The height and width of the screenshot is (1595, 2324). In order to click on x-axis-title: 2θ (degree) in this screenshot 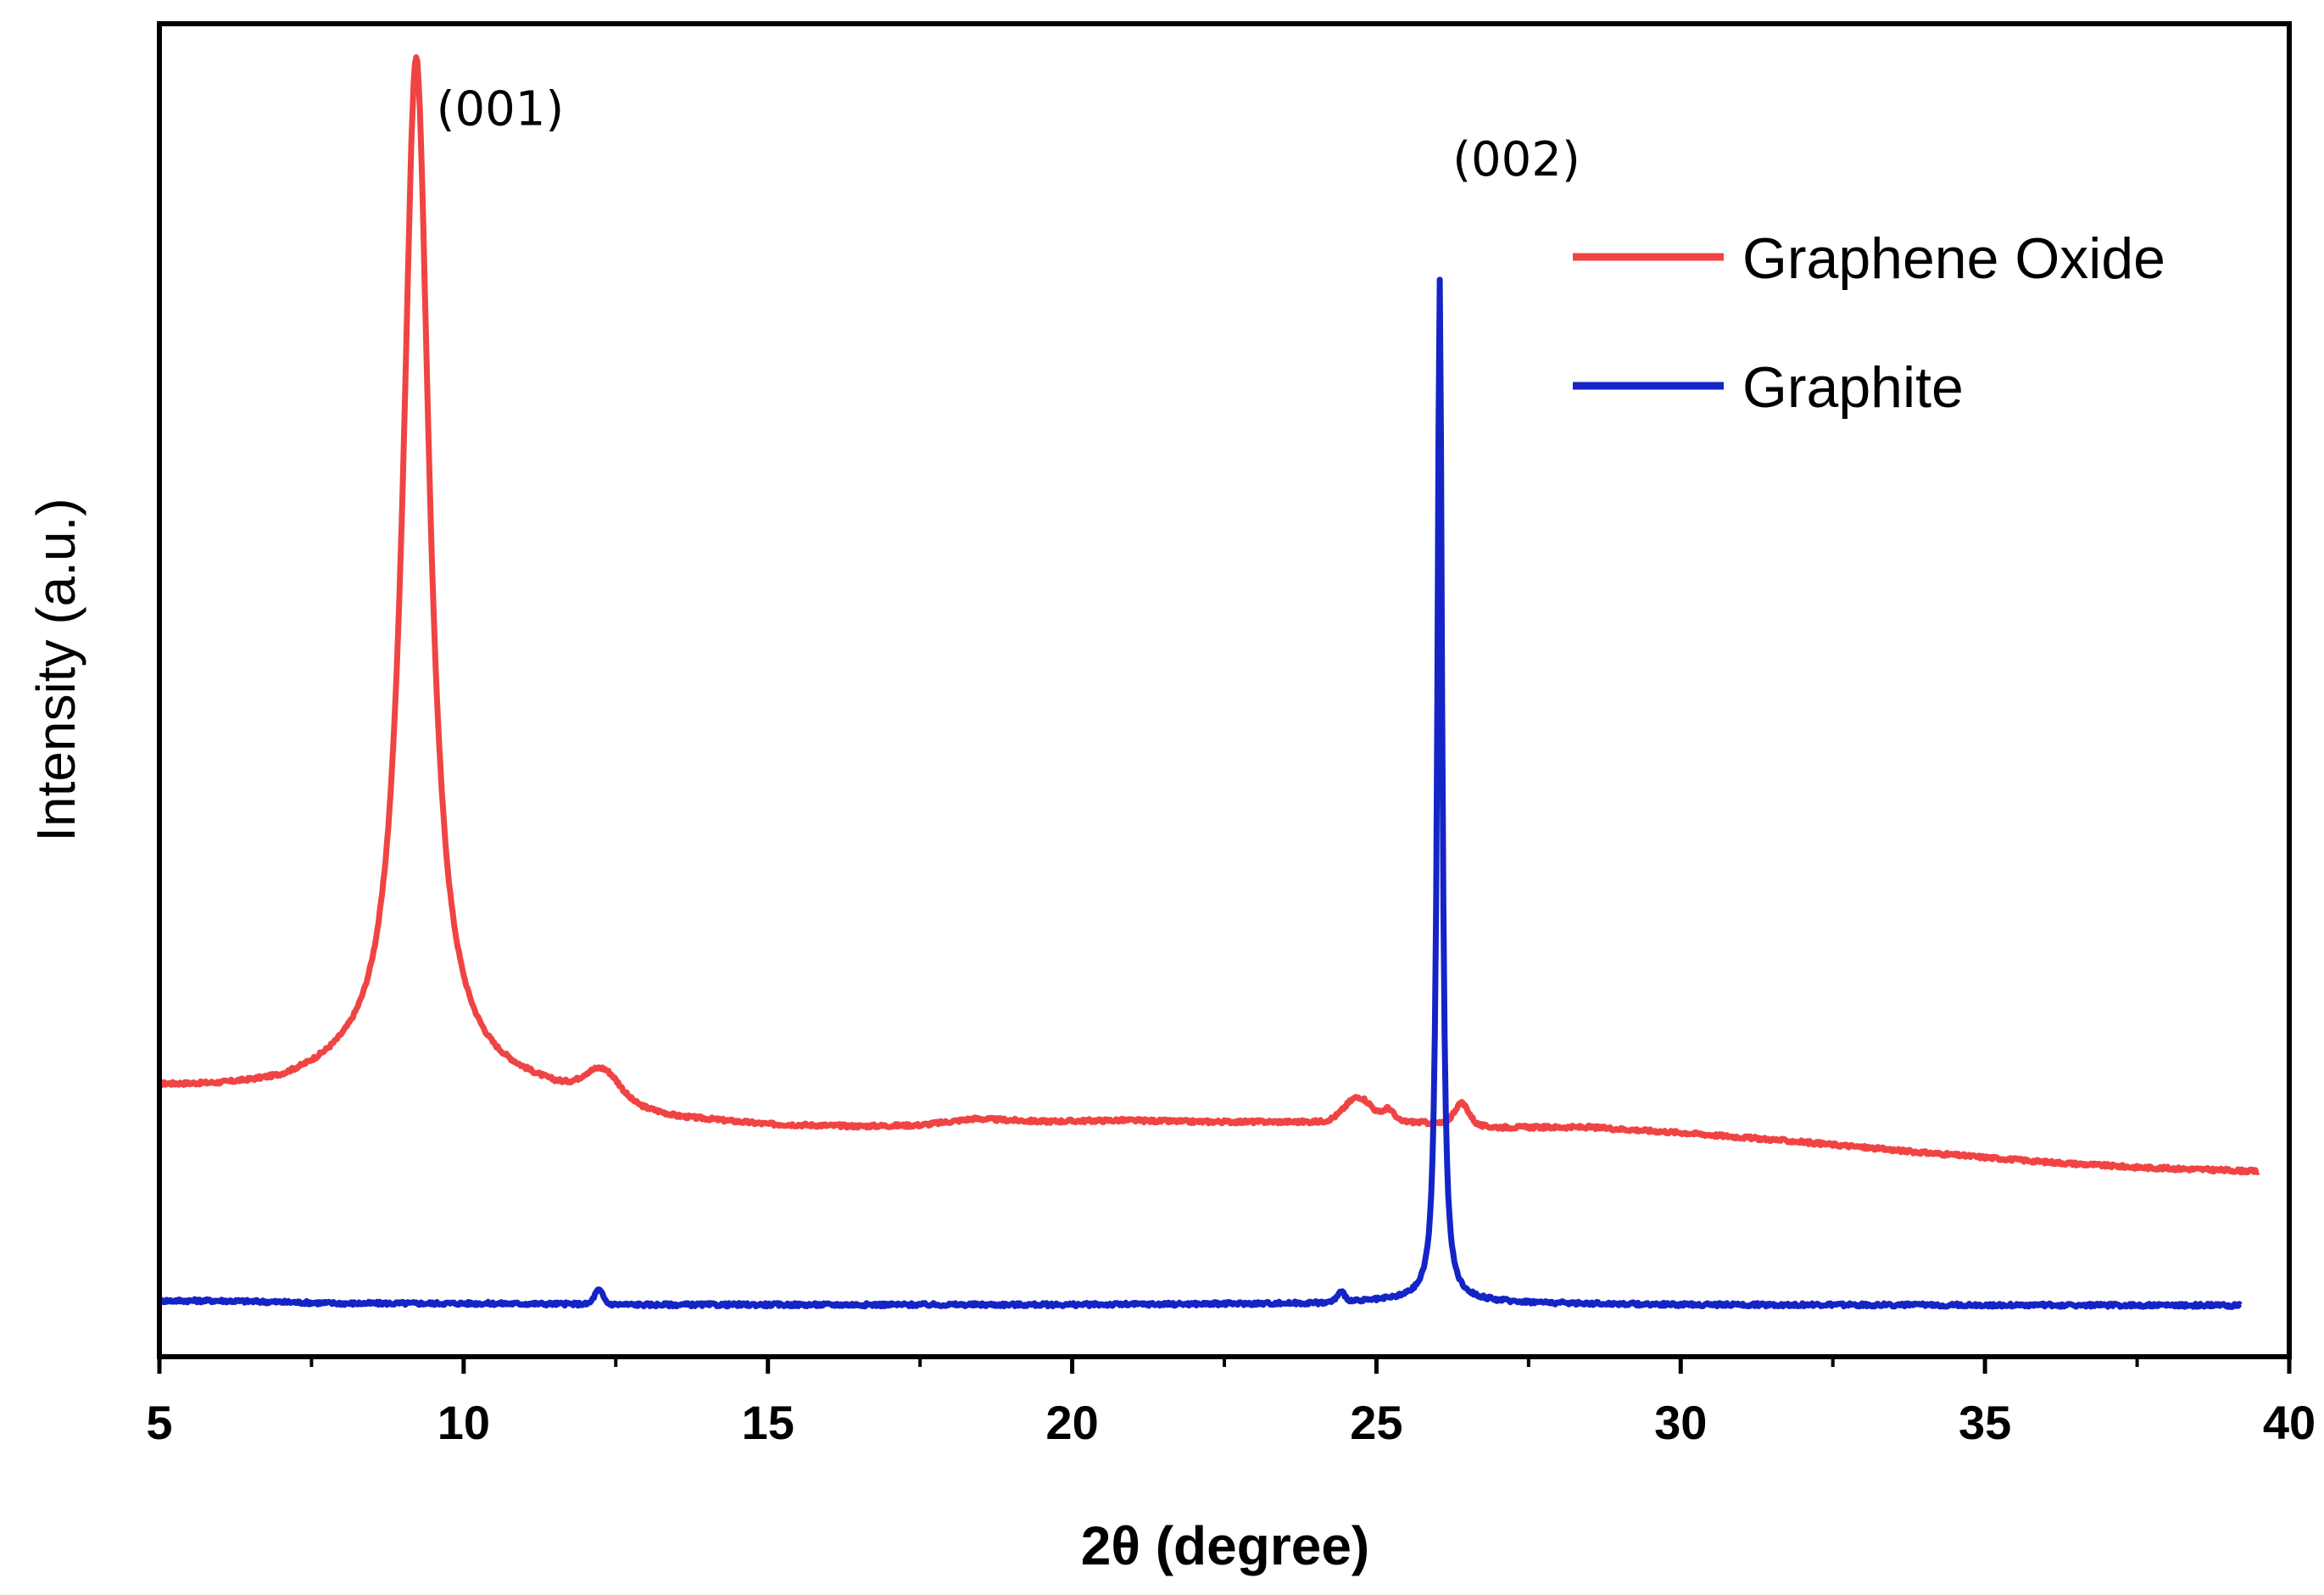, I will do `click(1225, 1545)`.